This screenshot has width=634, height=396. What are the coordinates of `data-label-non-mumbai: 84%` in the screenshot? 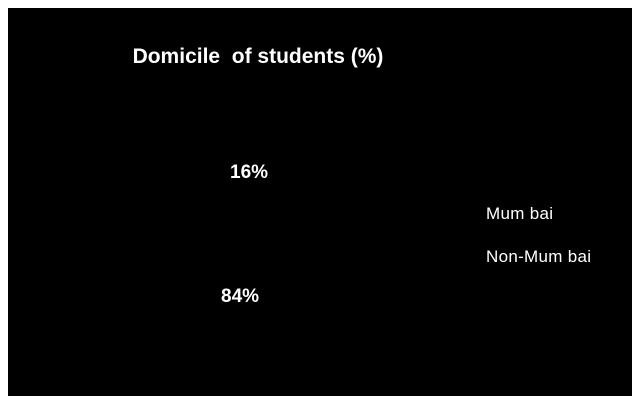 It's located at (240, 296).